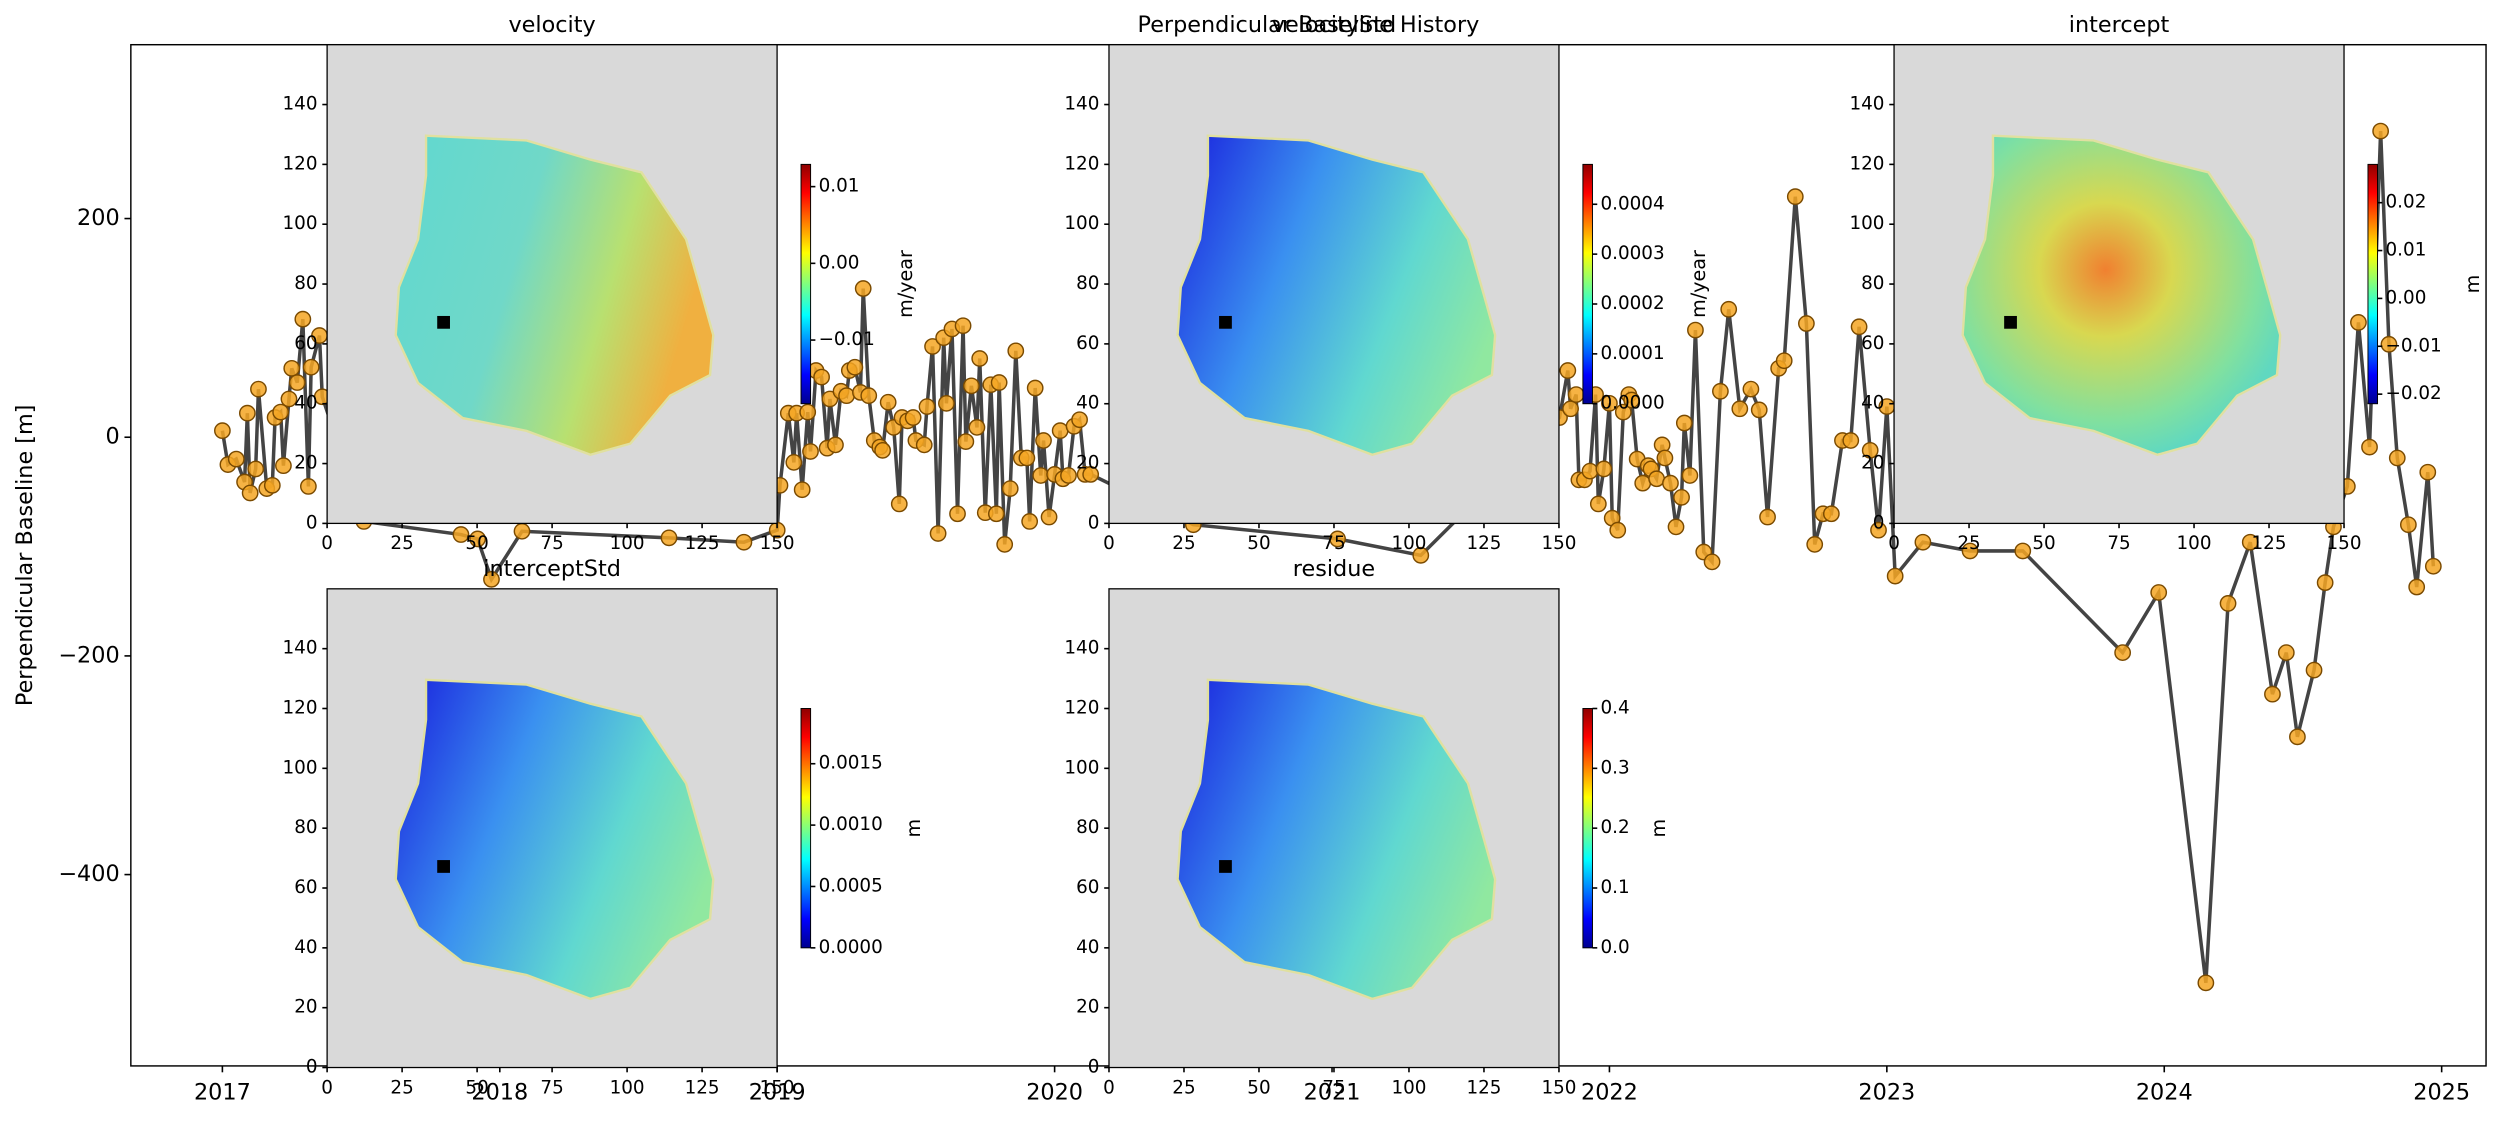  What do you see at coordinates (1054, 1093) in the screenshot?
I see `x-tick-label: 2020` at bounding box center [1054, 1093].